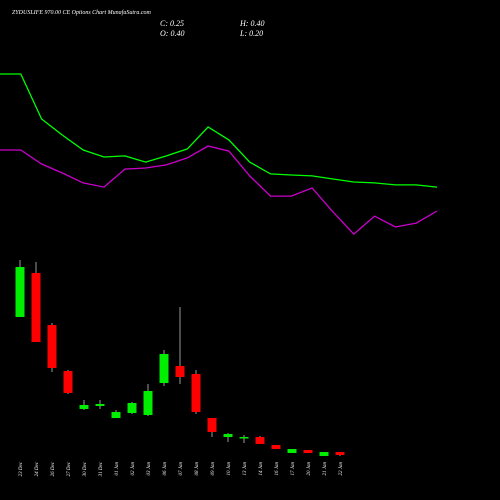 The width and height of the screenshot is (500, 500). Describe the element at coordinates (251, 33) in the screenshot. I see `low-stat: L: 0.20` at that location.